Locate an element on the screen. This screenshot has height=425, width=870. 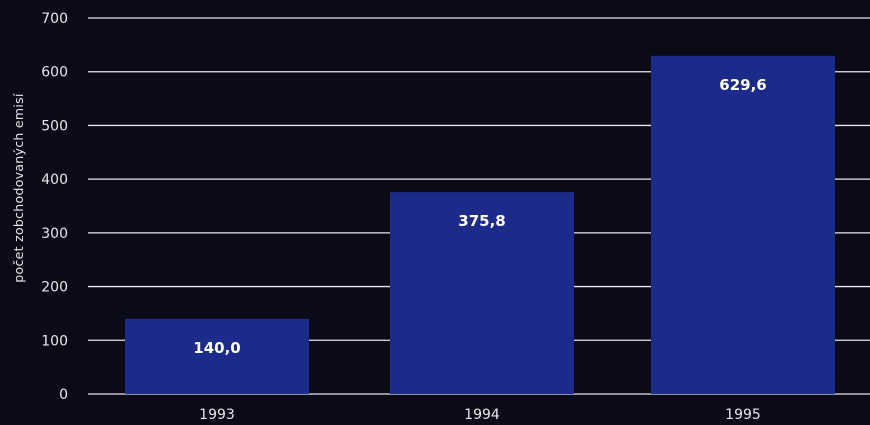
y-tick-label: 400 is located at coordinates (54, 180).